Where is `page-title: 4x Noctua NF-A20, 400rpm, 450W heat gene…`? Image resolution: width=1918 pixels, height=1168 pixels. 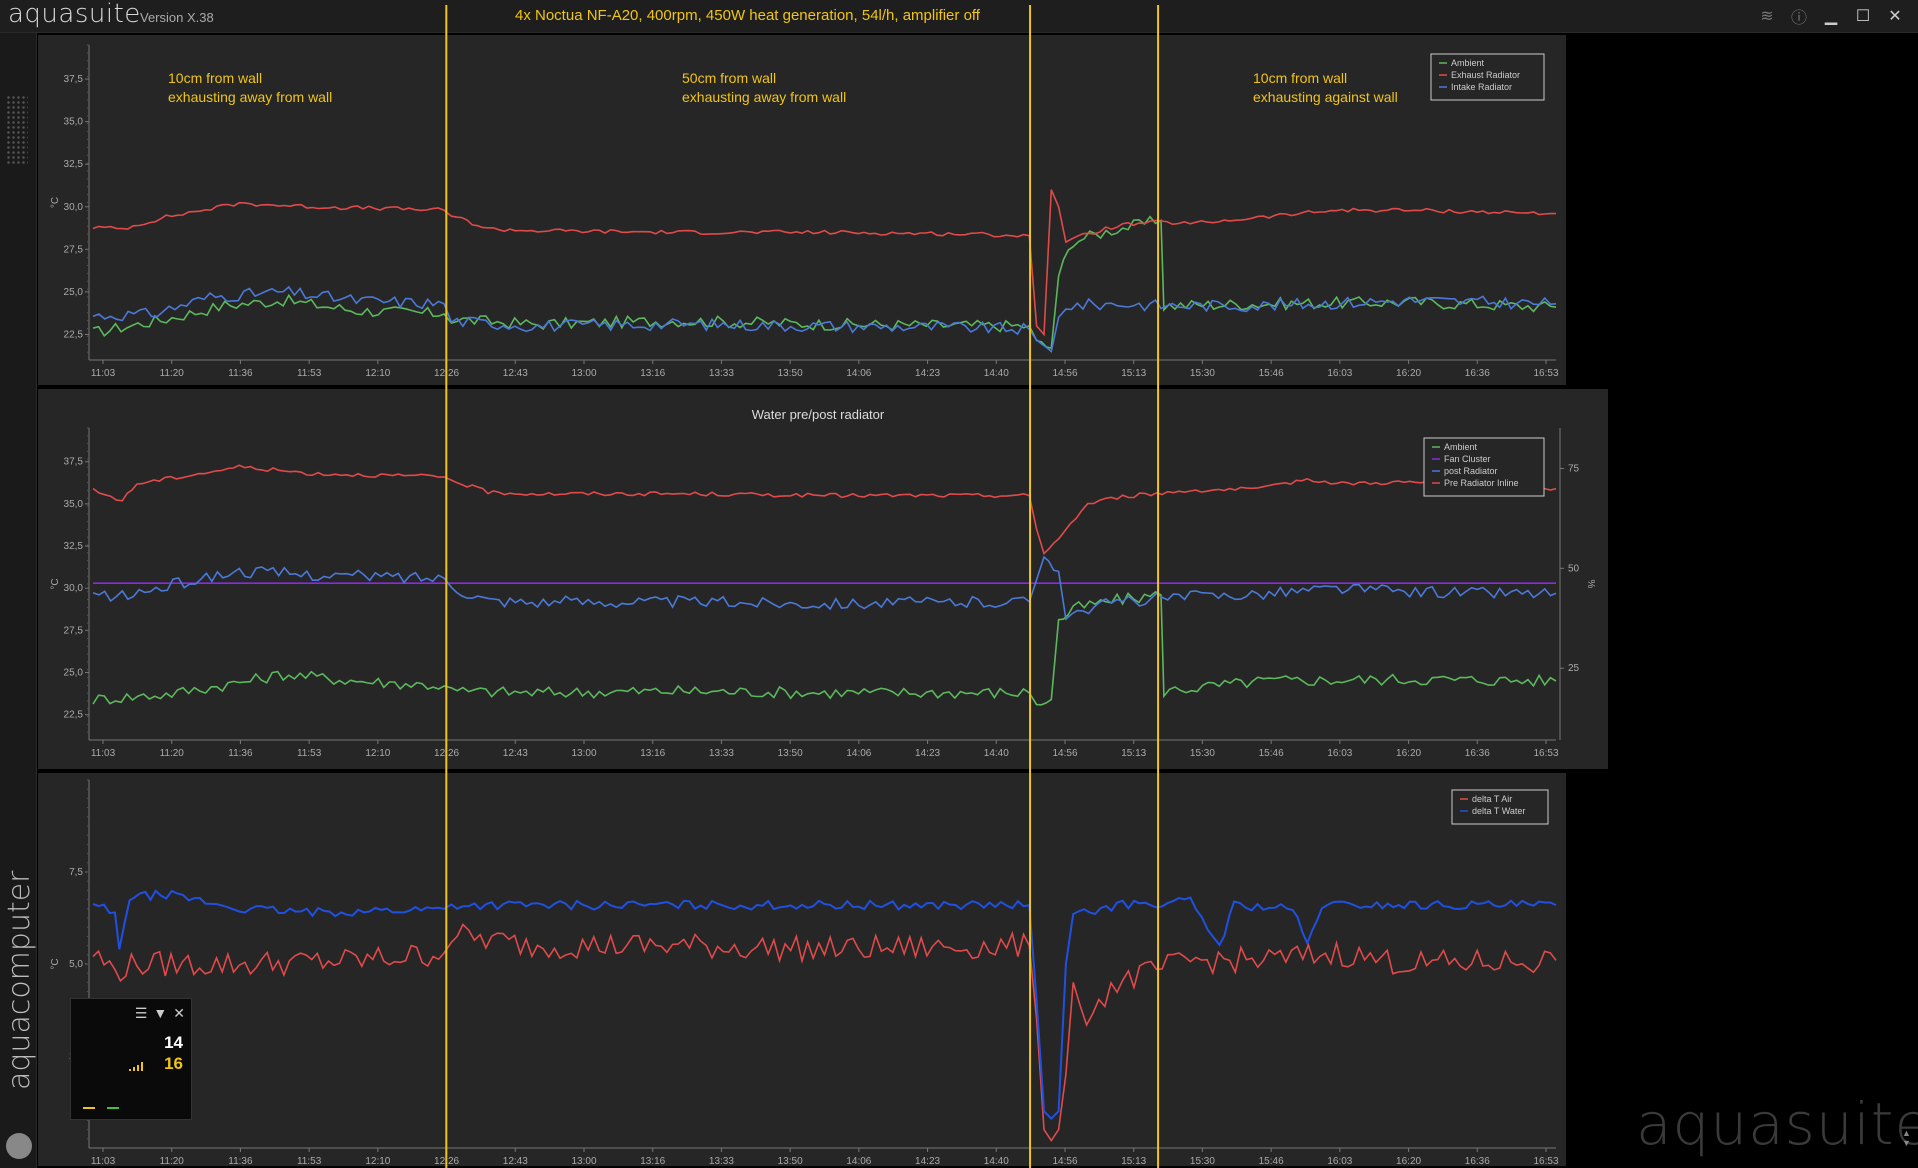
page-title: 4x Noctua NF-A20, 400rpm, 450W heat gene… is located at coordinates (747, 15).